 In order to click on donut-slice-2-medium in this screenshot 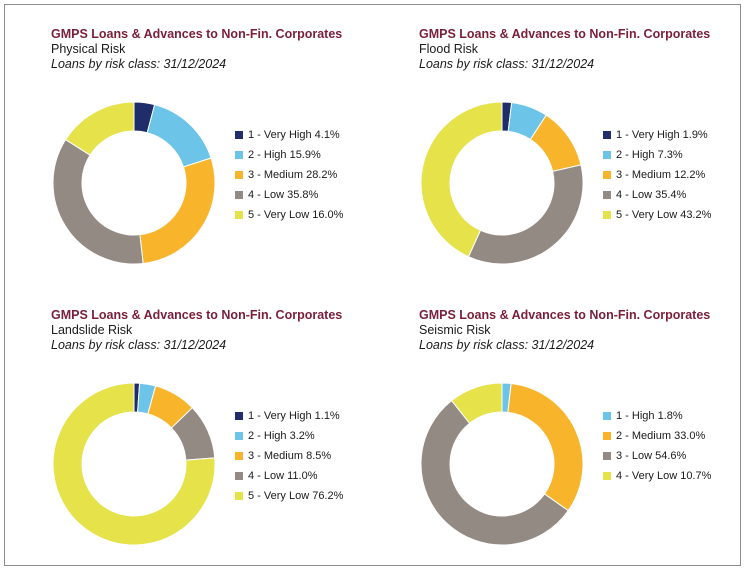, I will do `click(545, 447)`.